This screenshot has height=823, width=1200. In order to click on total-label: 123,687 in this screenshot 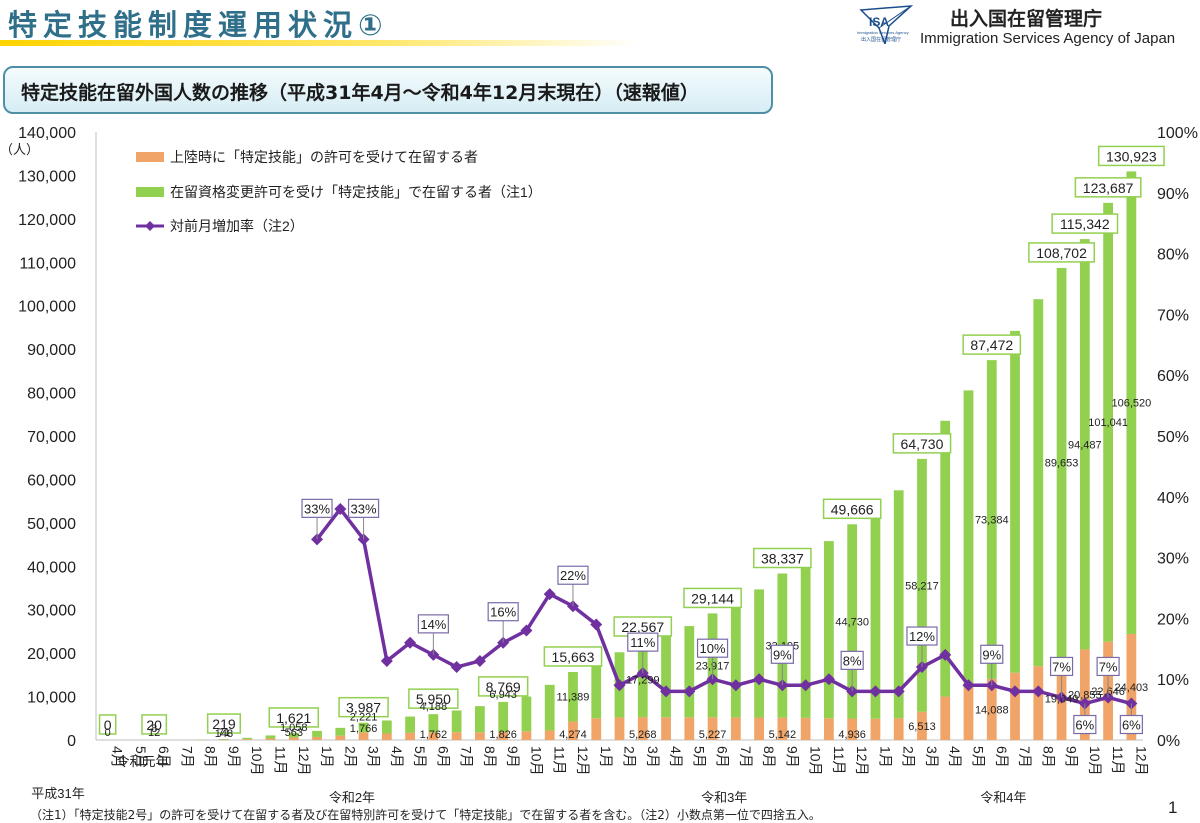, I will do `click(1108, 188)`.